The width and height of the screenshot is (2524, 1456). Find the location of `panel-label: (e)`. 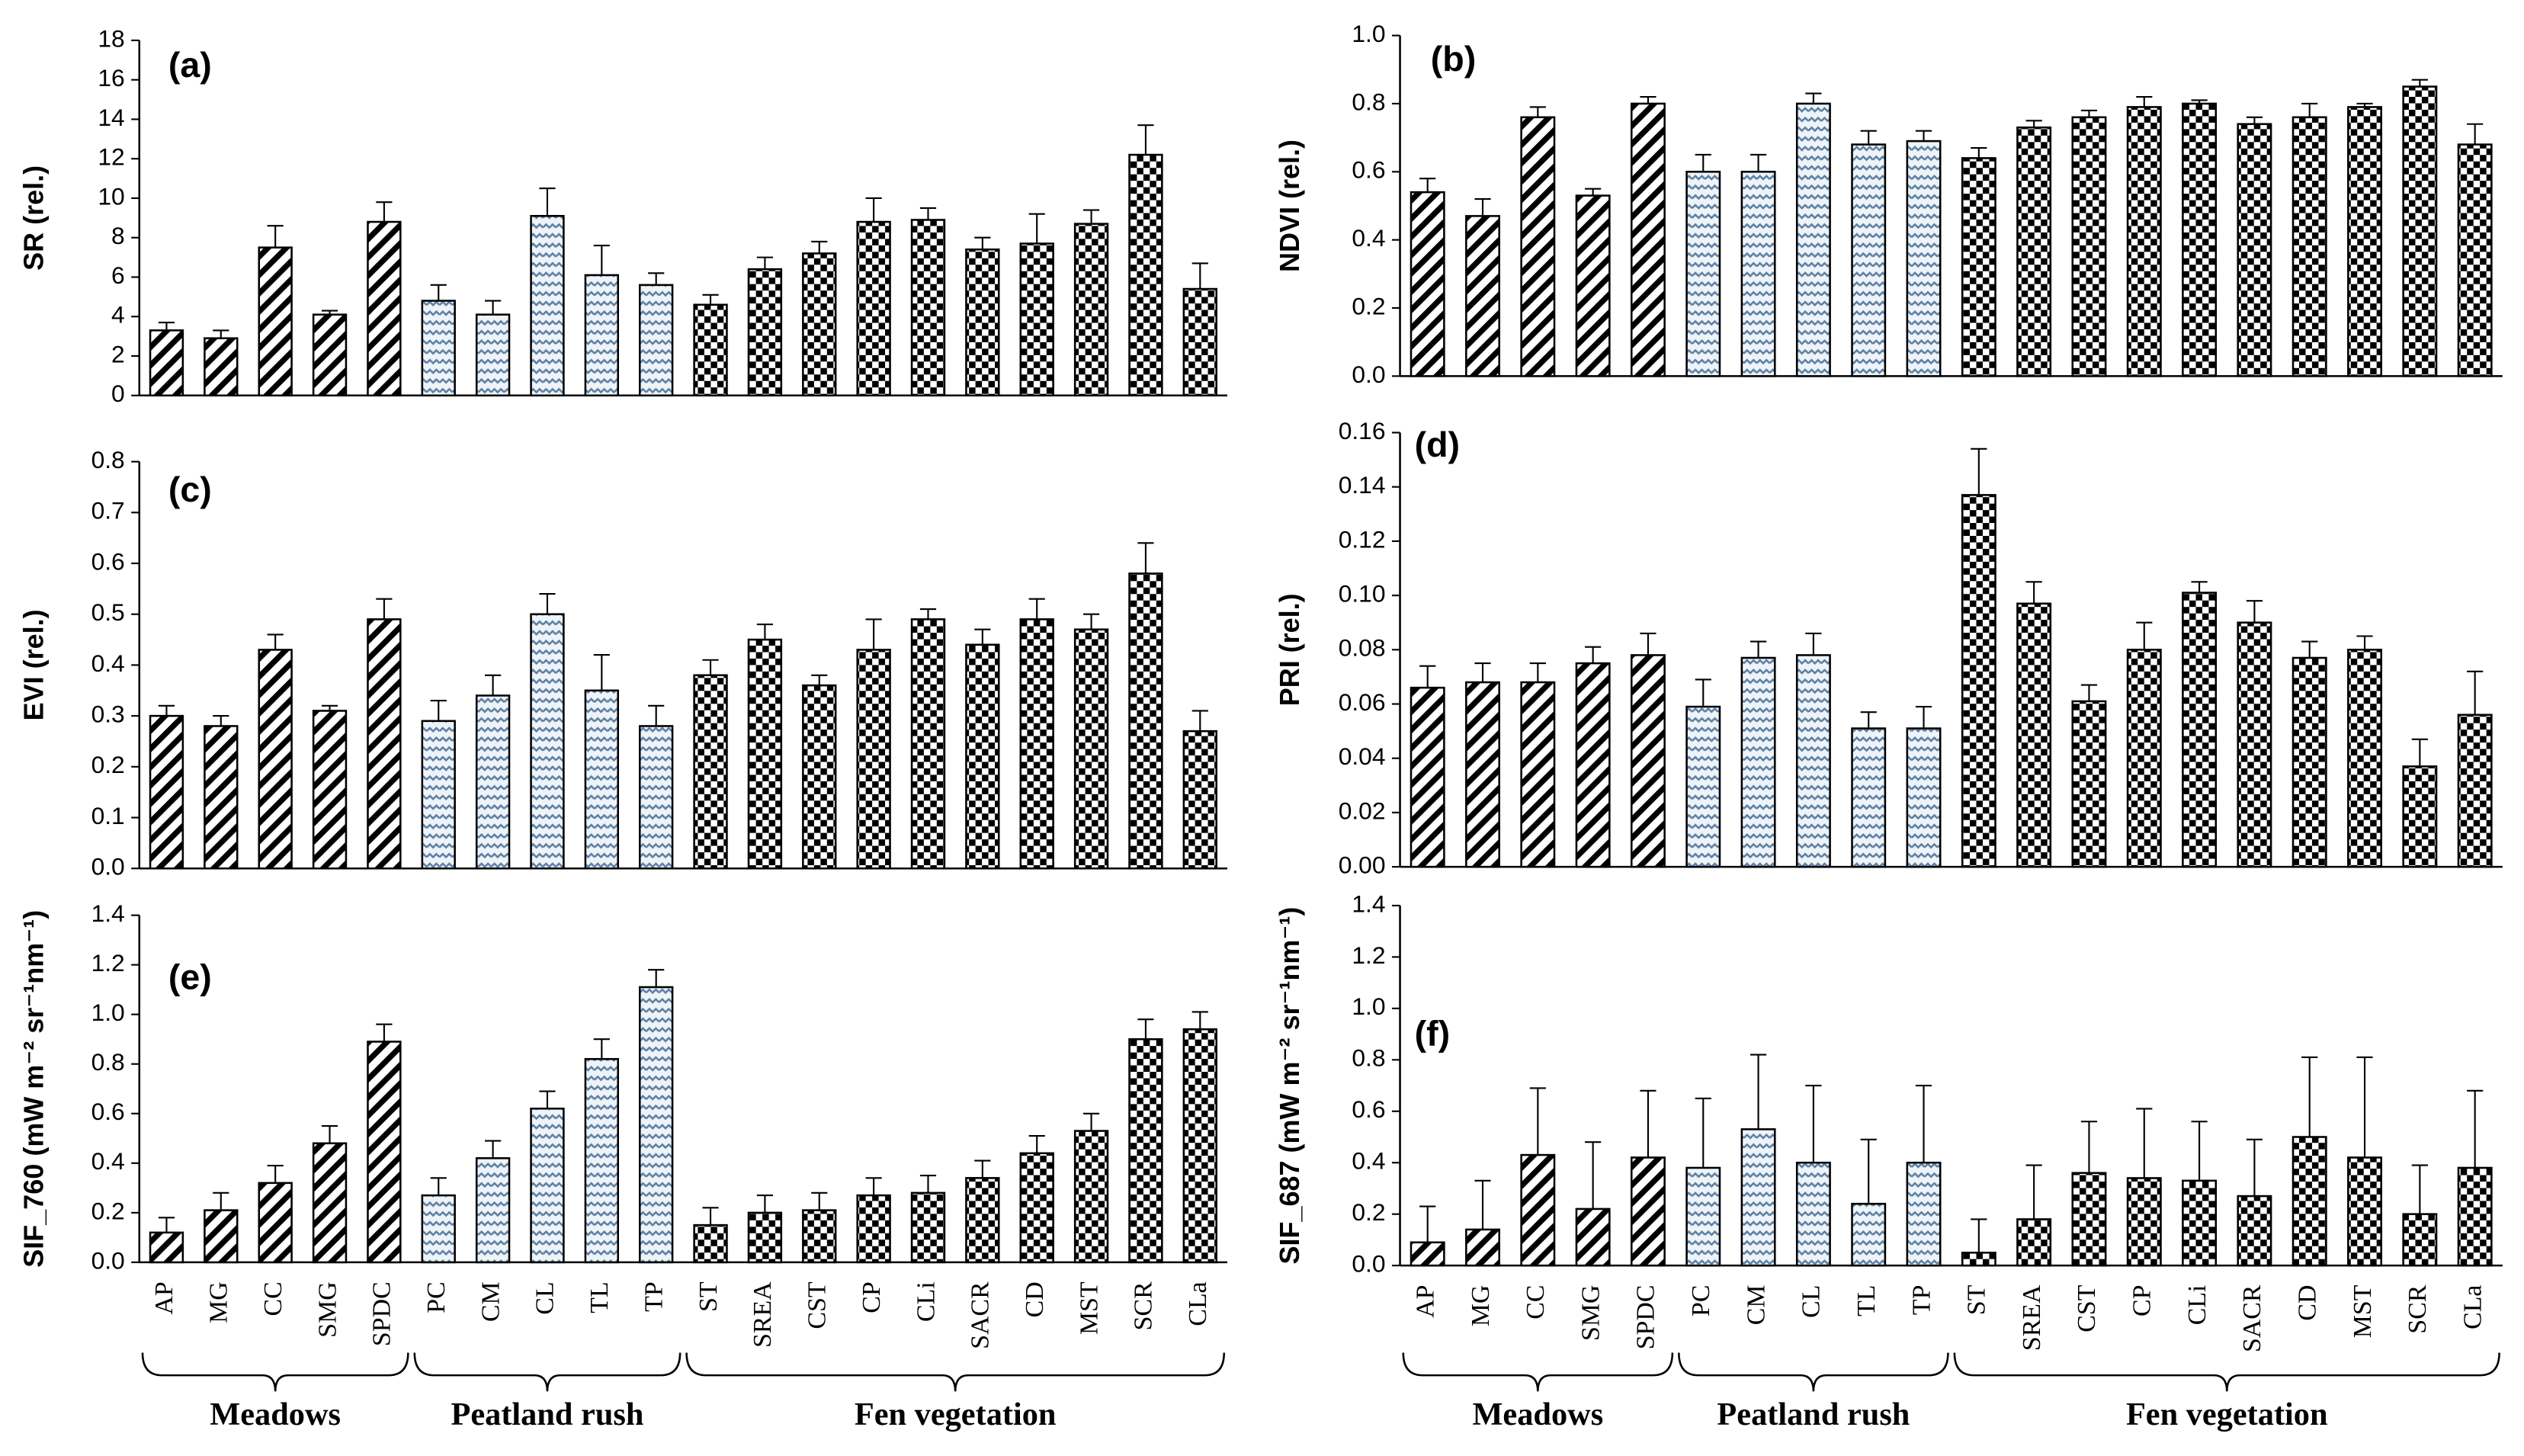

panel-label: (e) is located at coordinates (190, 977).